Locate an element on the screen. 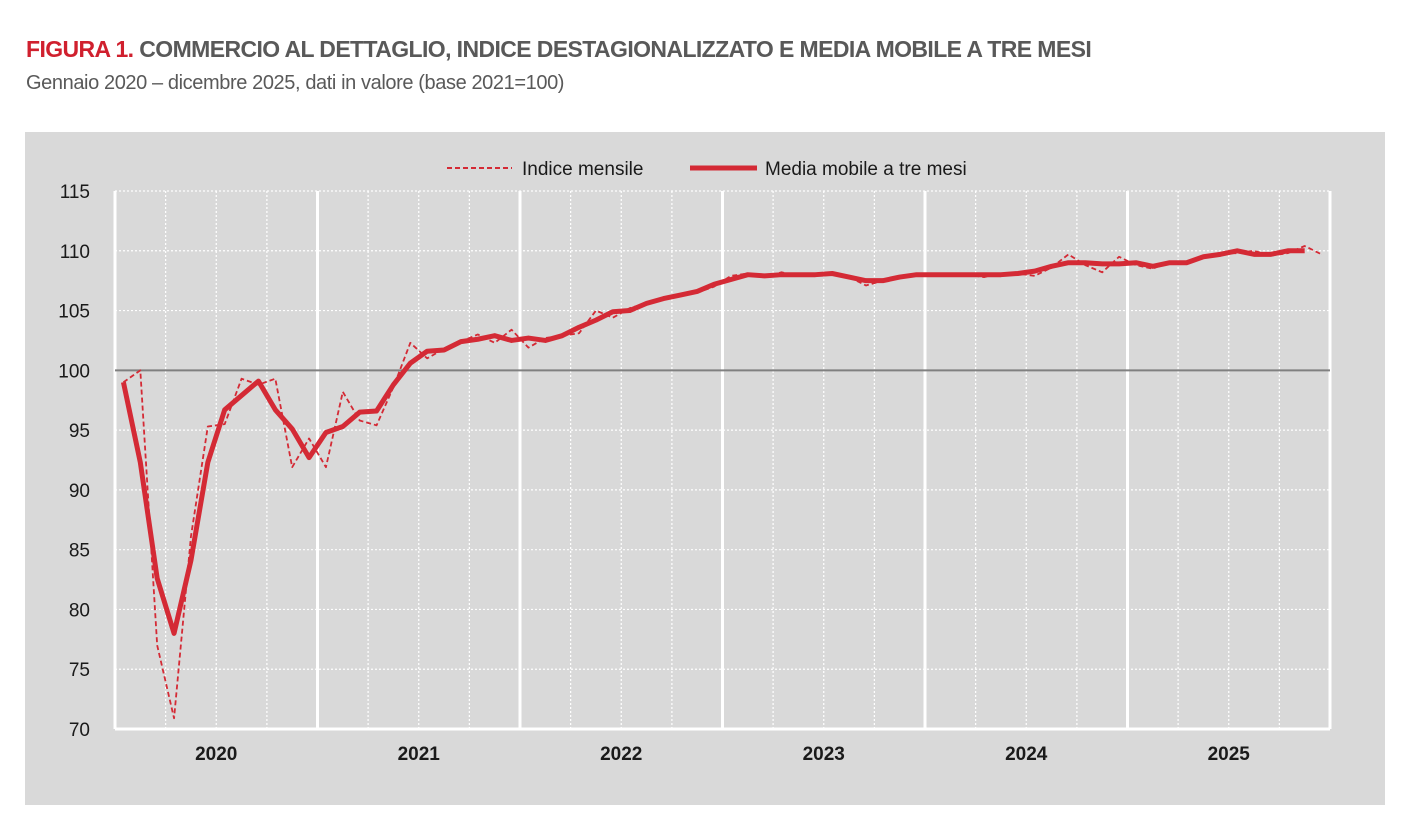  y-tick-label: 115 is located at coordinates (75, 192).